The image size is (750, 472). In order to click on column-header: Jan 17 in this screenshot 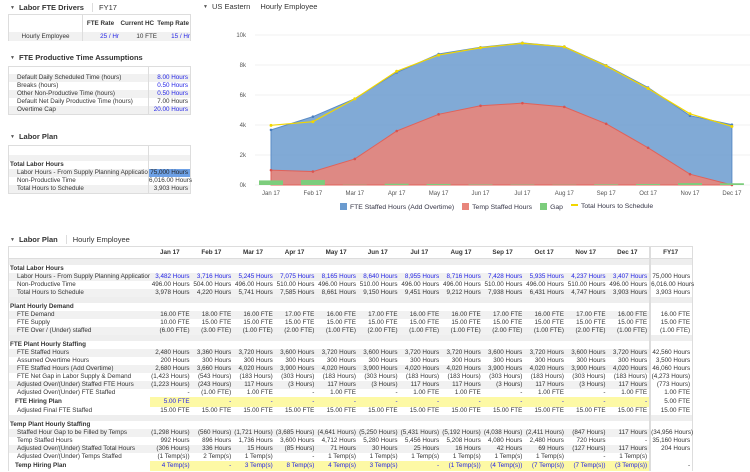, I will do `click(169, 252)`.